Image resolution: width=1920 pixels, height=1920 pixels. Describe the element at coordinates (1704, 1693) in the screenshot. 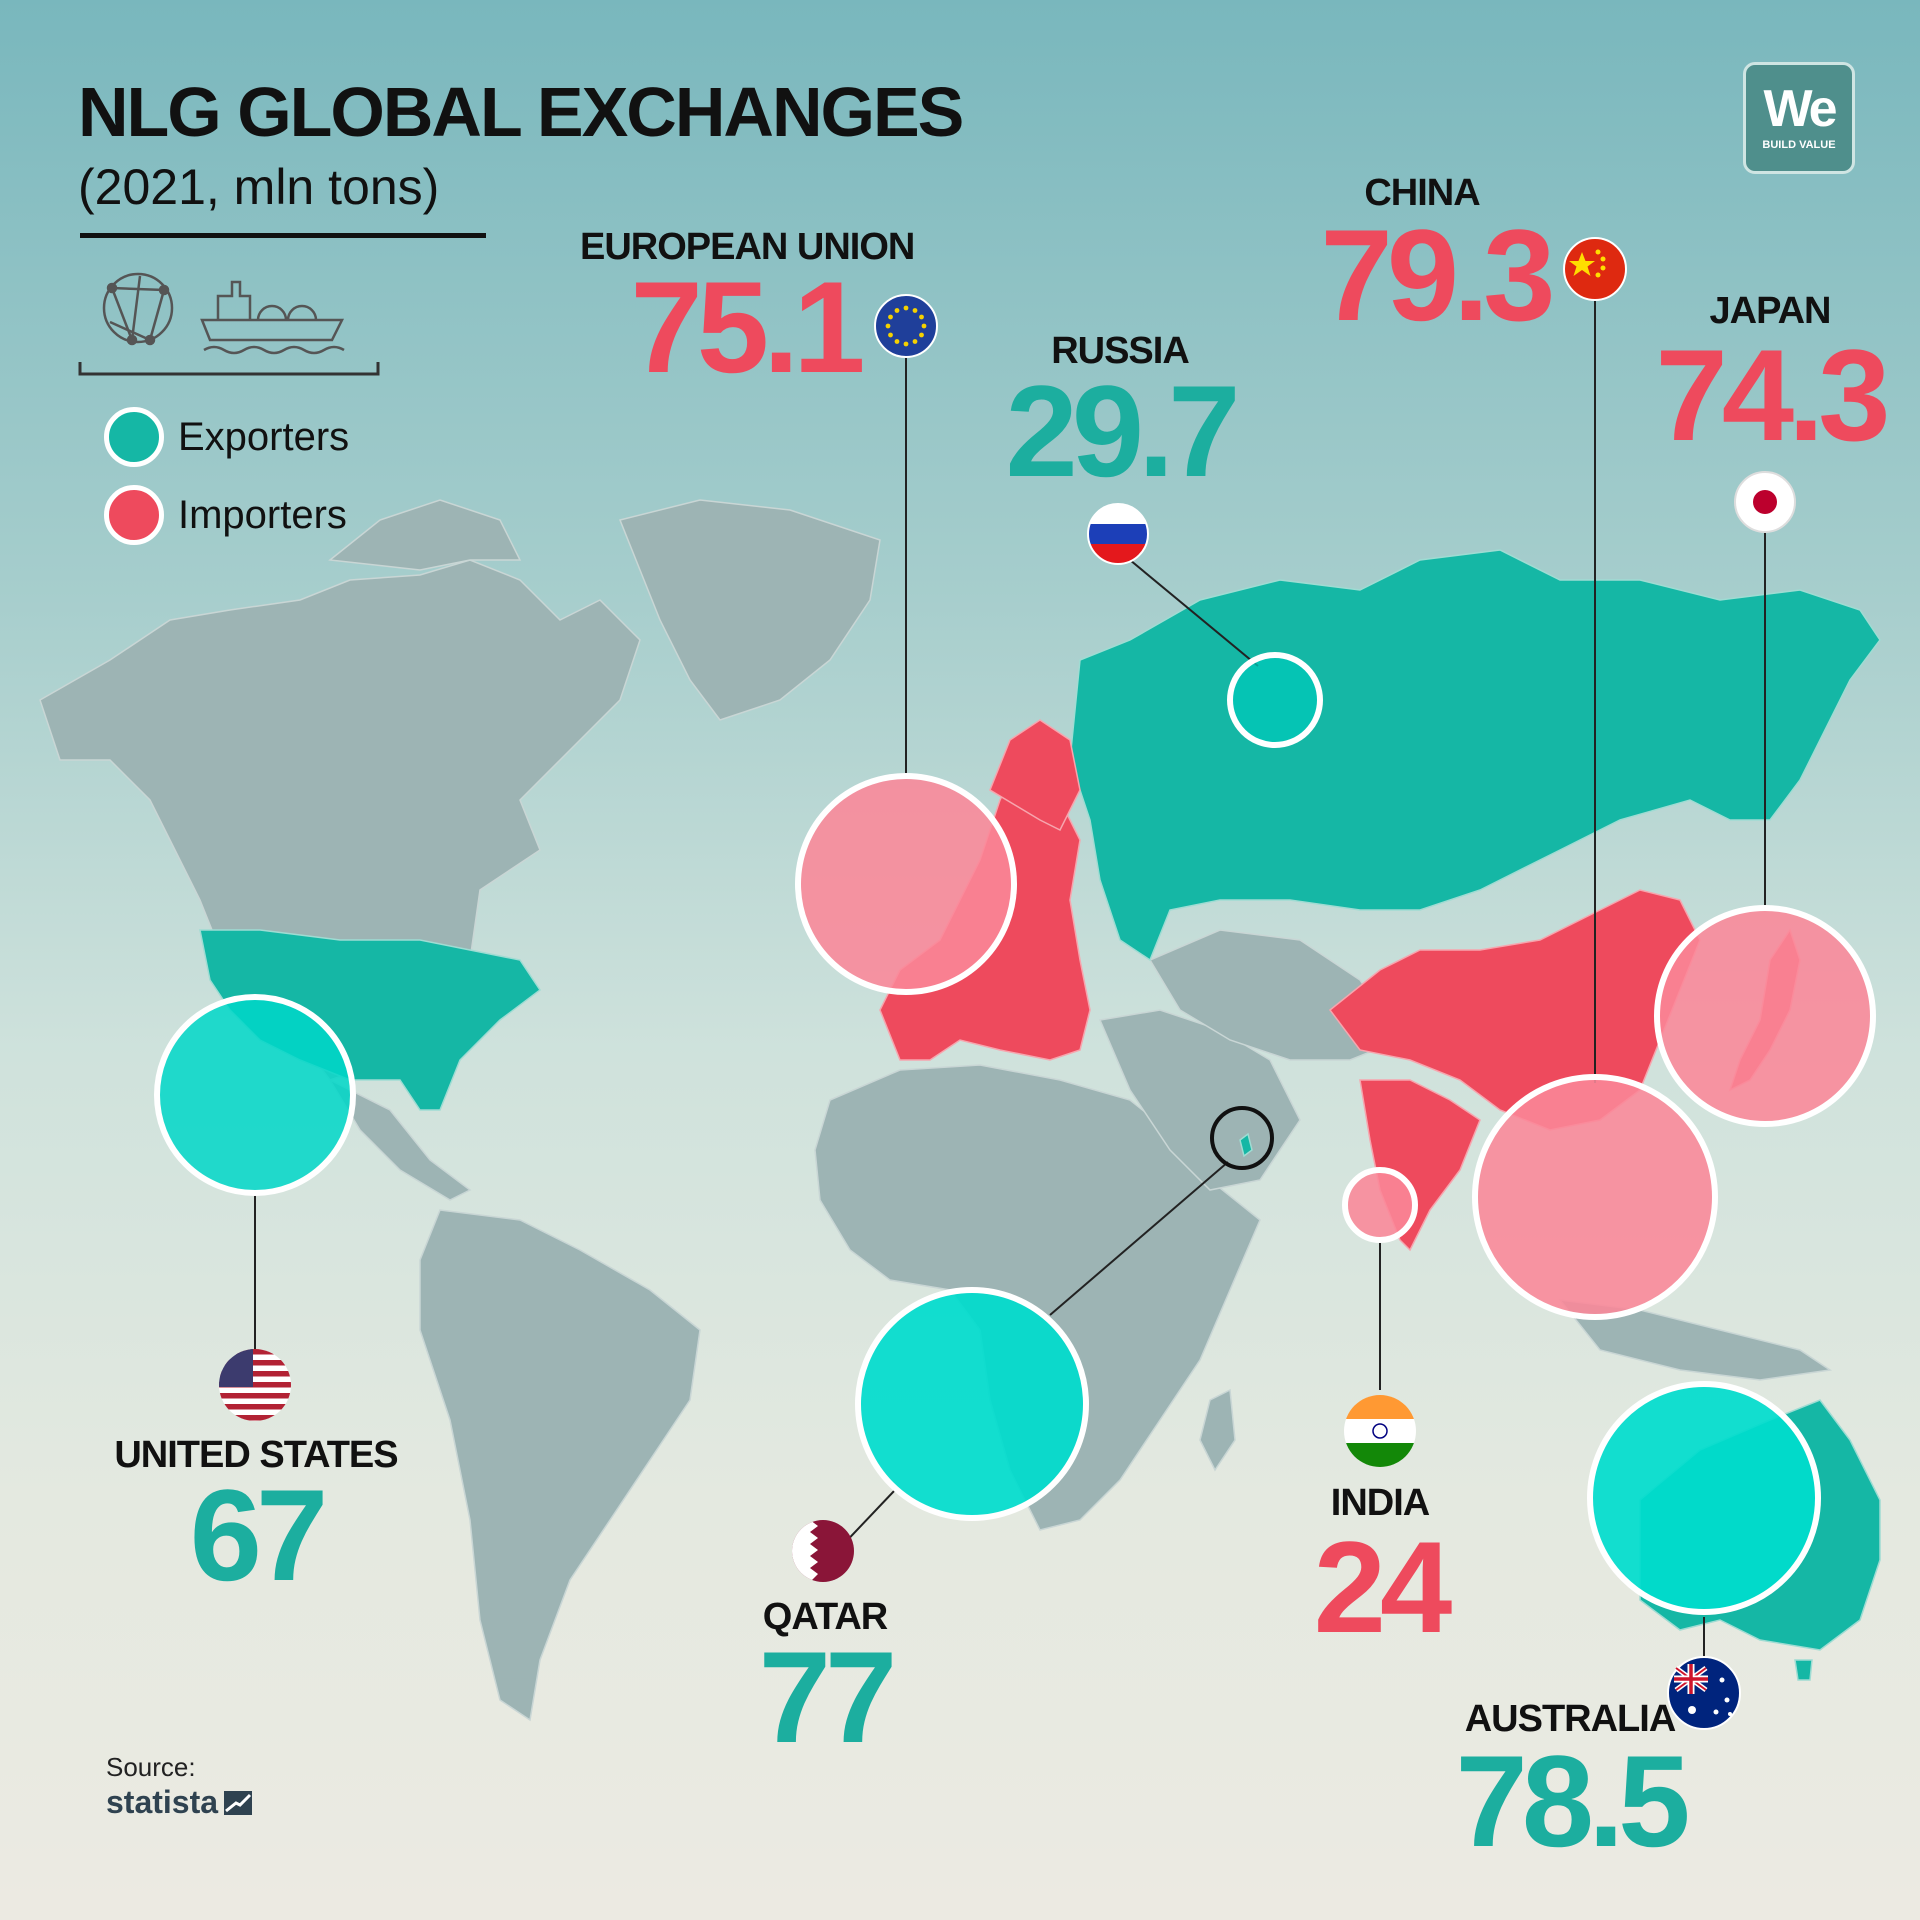

I see `australia-flag-icon` at that location.